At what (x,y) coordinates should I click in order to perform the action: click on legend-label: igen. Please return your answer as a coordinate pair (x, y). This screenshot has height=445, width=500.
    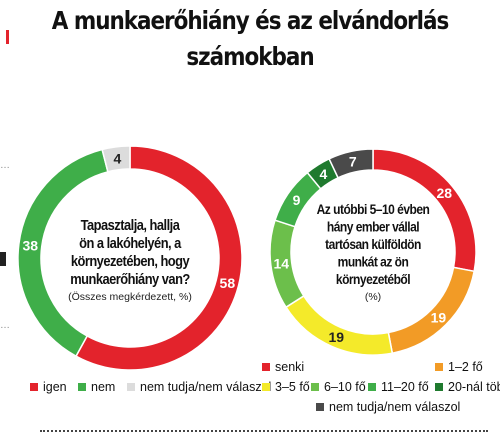
    Looking at the image, I should click on (55, 387).